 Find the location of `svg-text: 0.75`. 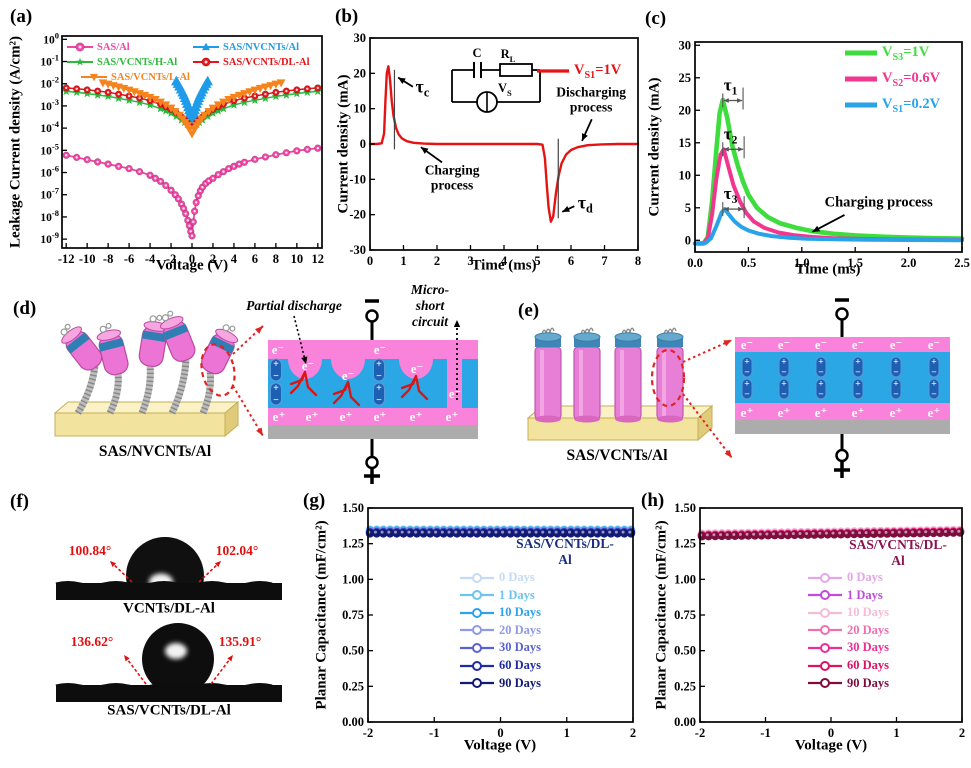

svg-text: 0.75 is located at coordinates (685, 615).